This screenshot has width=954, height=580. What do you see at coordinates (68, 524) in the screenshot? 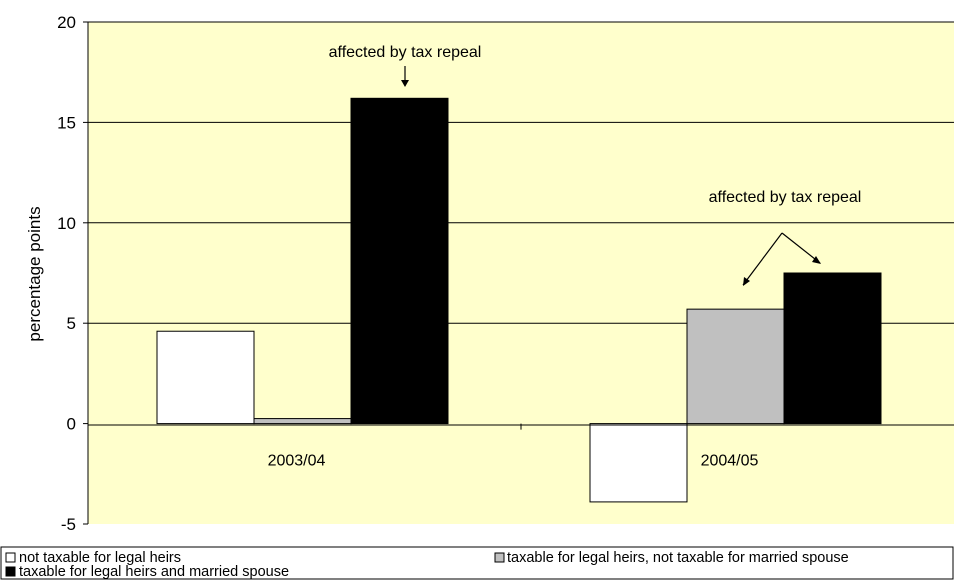
I see `y-tick-label: -5` at bounding box center [68, 524].